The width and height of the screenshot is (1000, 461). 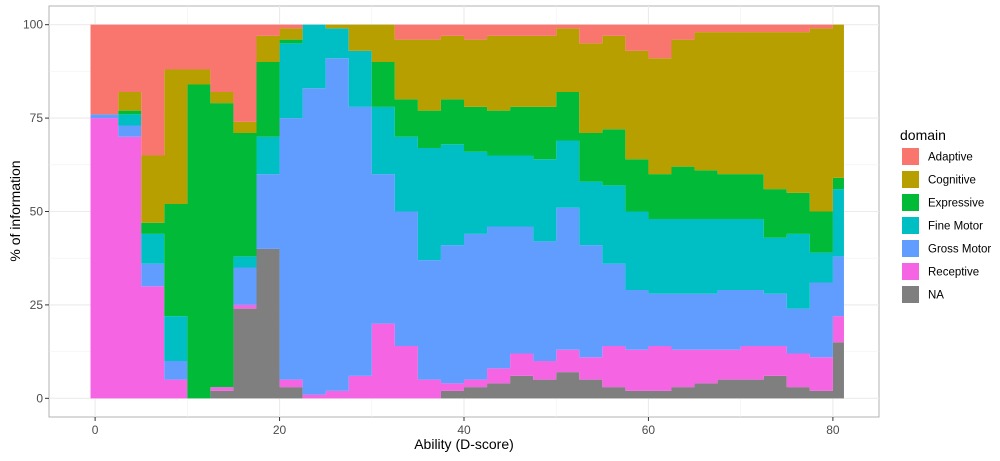 I want to click on legend-key-expressive, so click(x=910, y=202).